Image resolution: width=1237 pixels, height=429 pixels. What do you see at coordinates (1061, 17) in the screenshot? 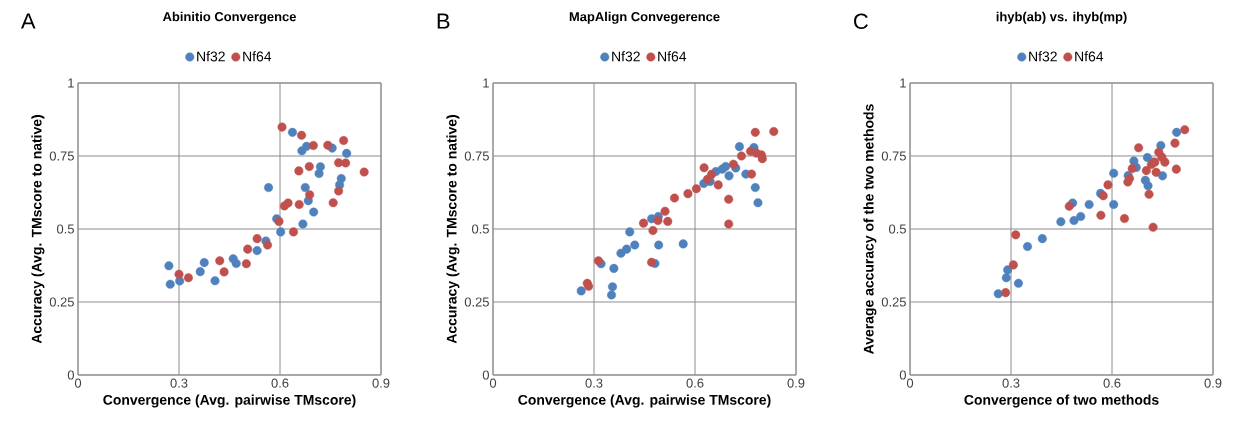
I see `chart-title: ihyb(ab) vs. ihyb(mp)` at bounding box center [1061, 17].